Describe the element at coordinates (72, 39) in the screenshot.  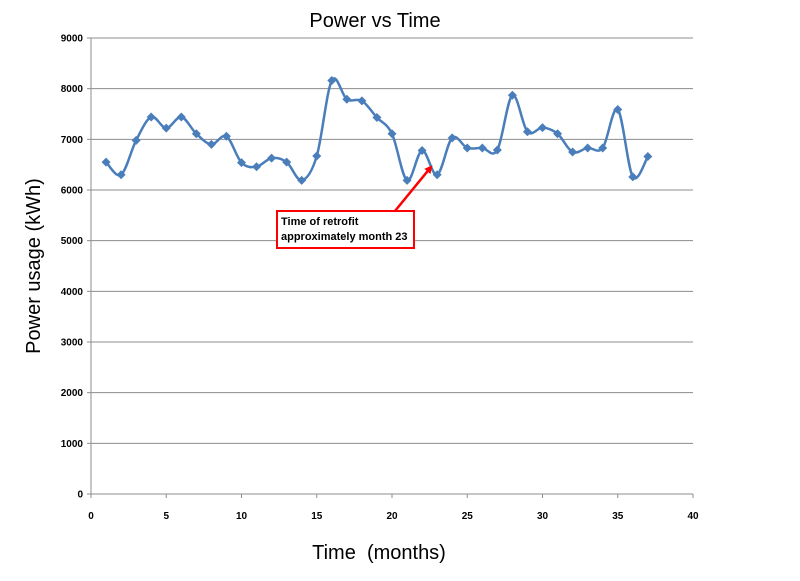
I see `y-tick-label: 9000` at that location.